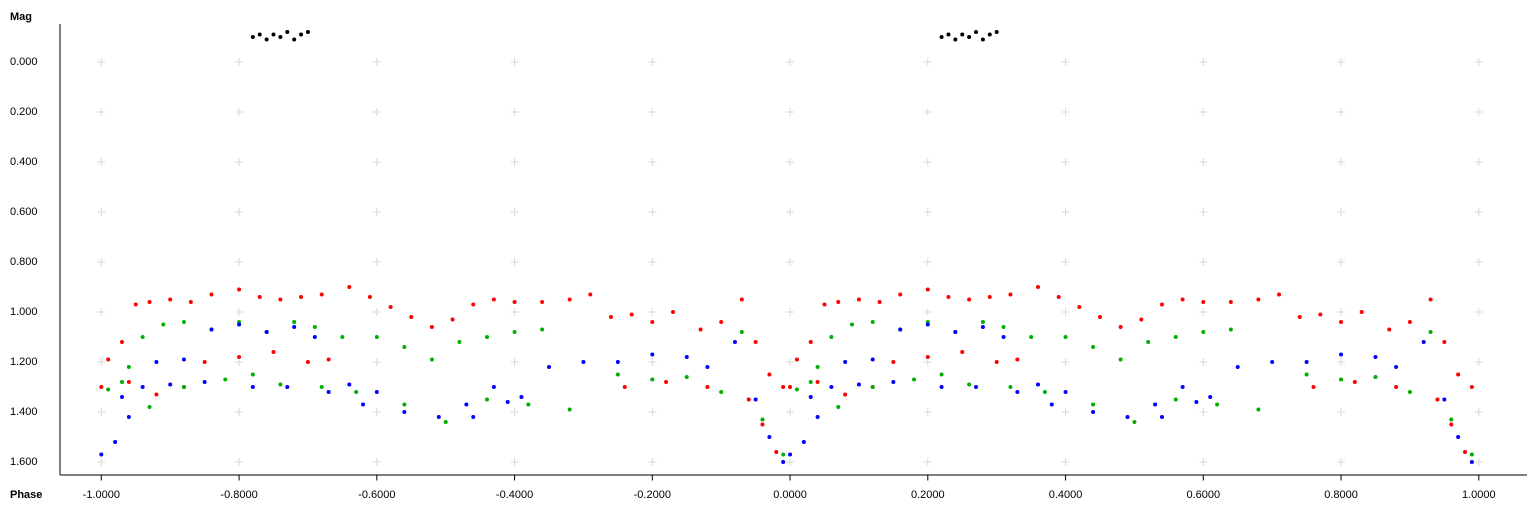  Describe the element at coordinates (24, 312) in the screenshot. I see `y-tick-label: 1.000` at that location.